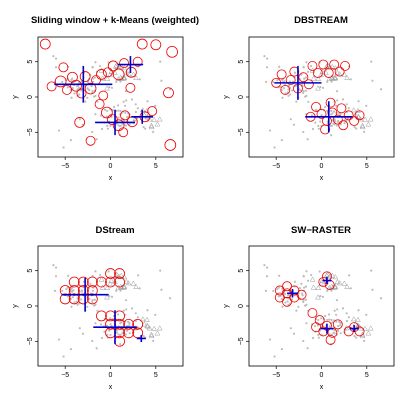 The height and width of the screenshot is (420, 420). Describe the element at coordinates (65, 166) in the screenshot. I see `x-tick-label: −5` at that location.